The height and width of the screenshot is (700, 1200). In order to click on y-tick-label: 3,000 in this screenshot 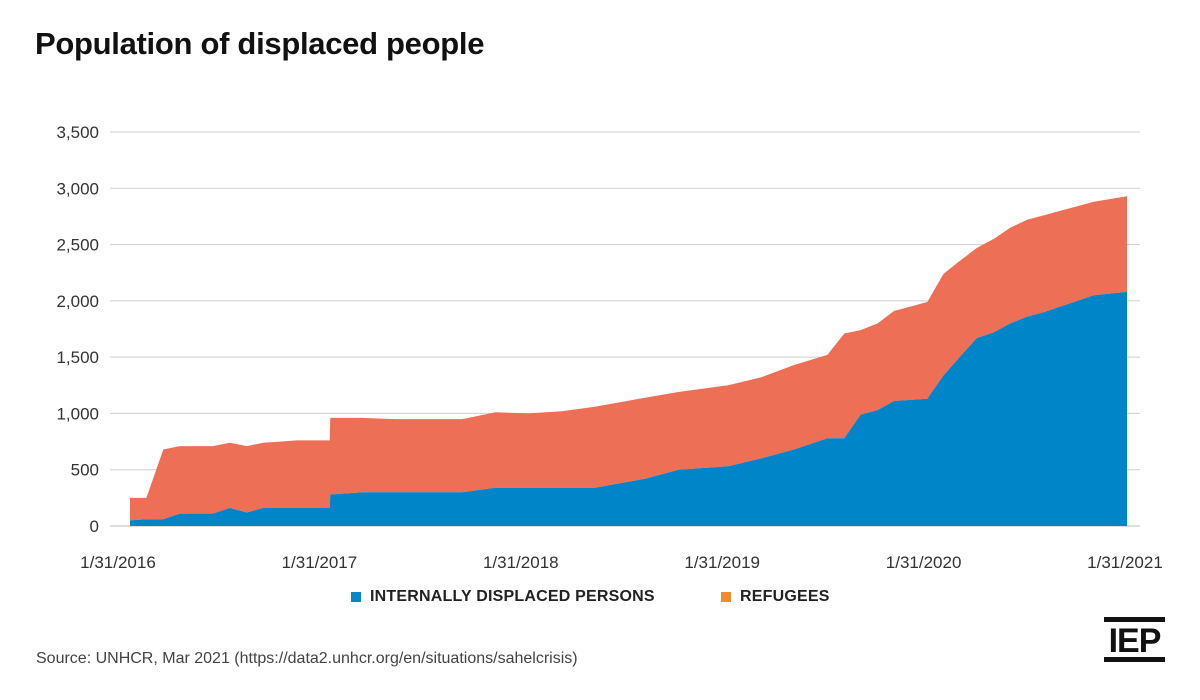, I will do `click(77, 188)`.